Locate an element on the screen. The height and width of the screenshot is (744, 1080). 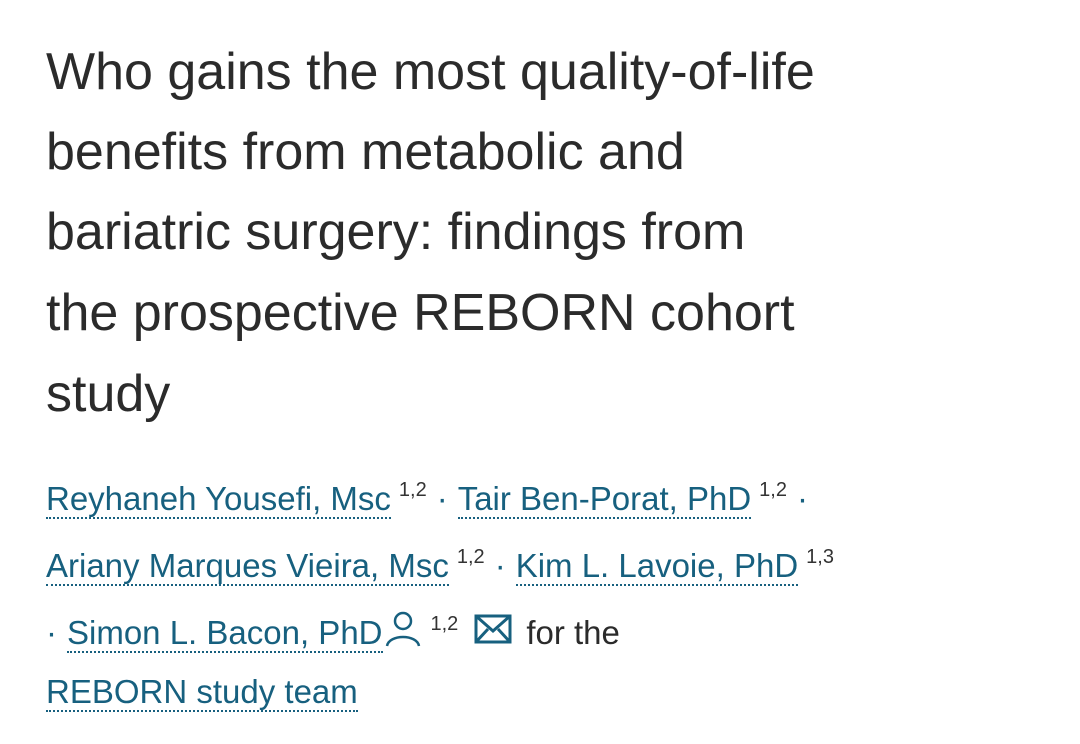
author-line: · Simon L. Bacon, PhD 1,2 for the is located at coordinates (333, 628).